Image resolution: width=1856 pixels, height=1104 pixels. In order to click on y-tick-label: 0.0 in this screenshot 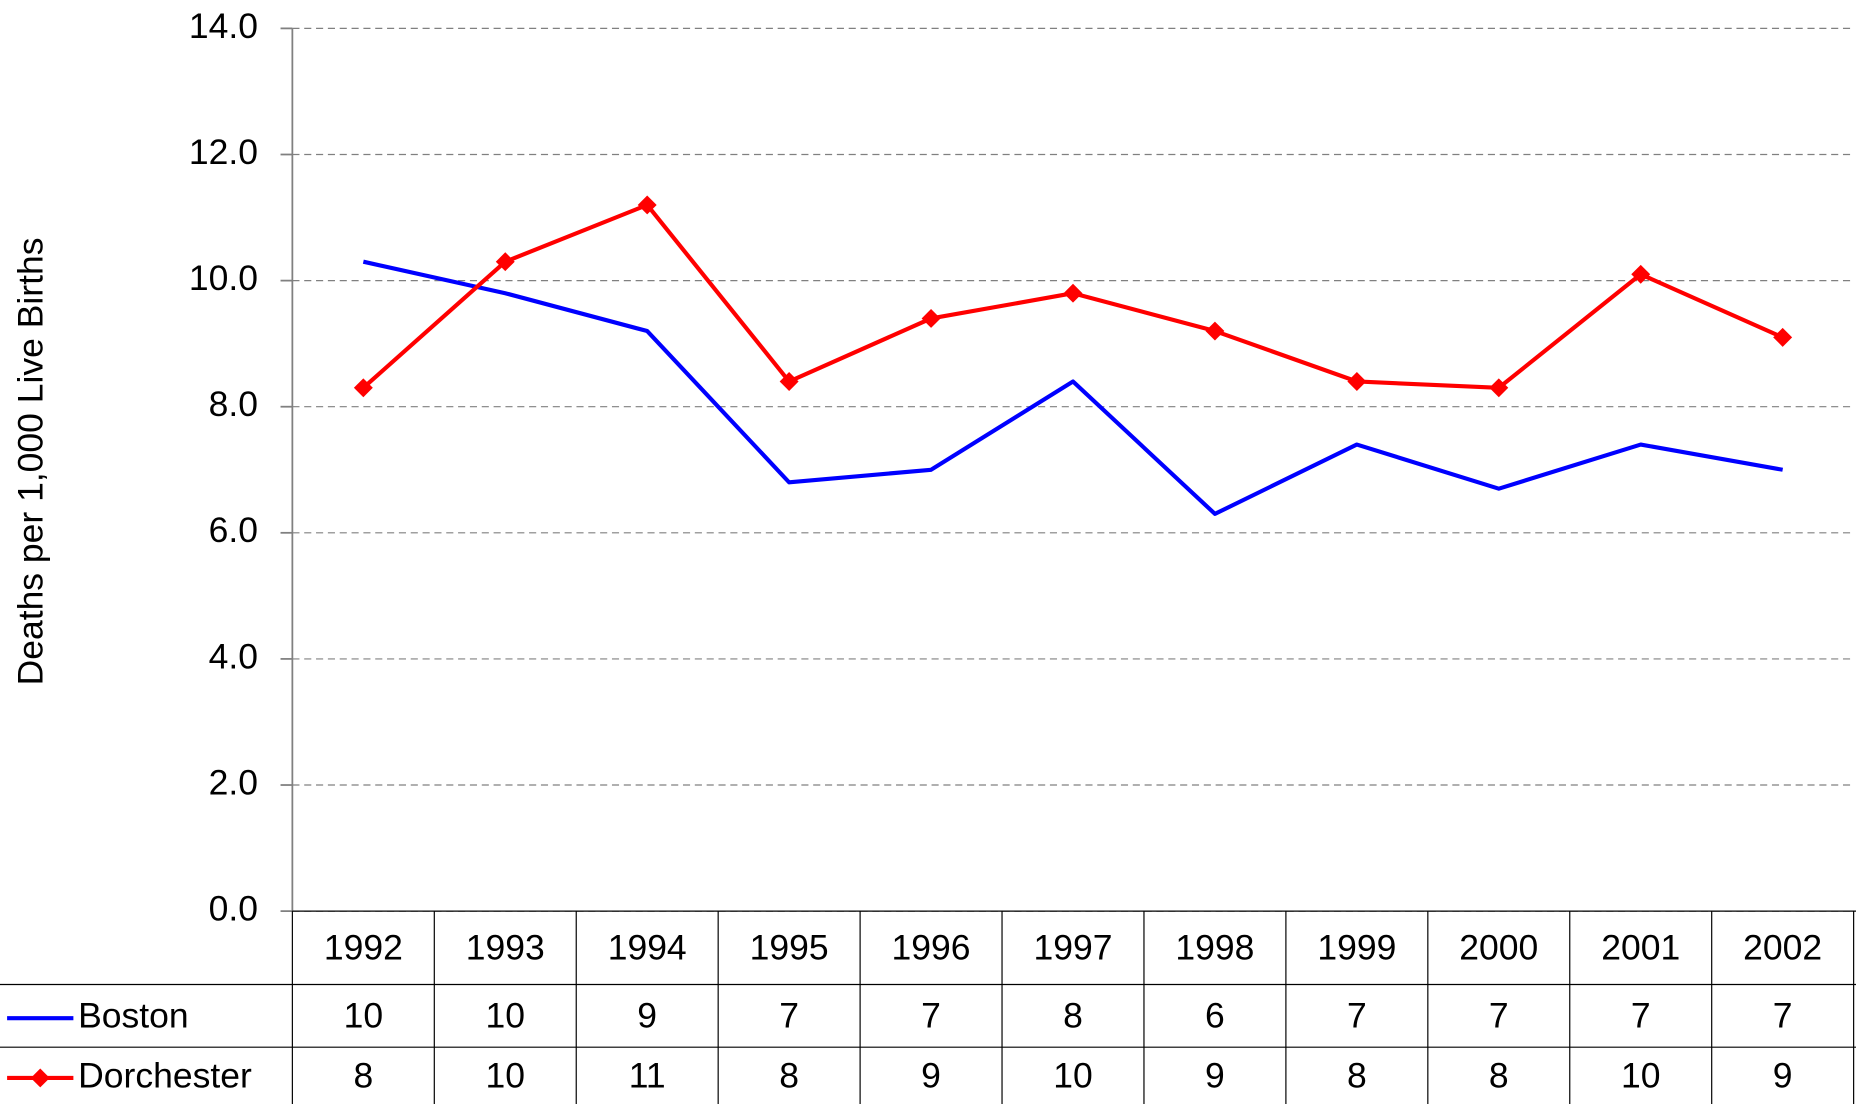, I will do `click(233, 909)`.